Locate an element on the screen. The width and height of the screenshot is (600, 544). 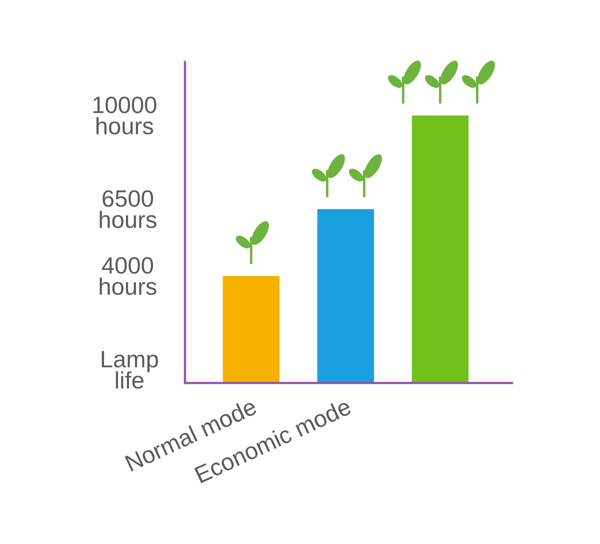
y-axis-title: Lamp life is located at coordinates (130, 370).